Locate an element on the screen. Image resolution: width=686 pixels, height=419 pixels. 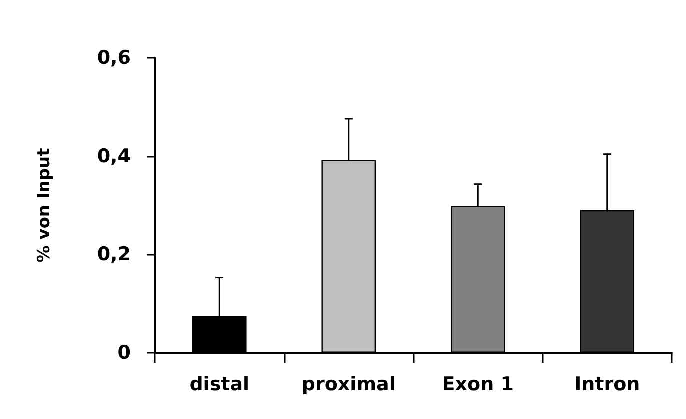
x-tick-label: Intron is located at coordinates (607, 385).